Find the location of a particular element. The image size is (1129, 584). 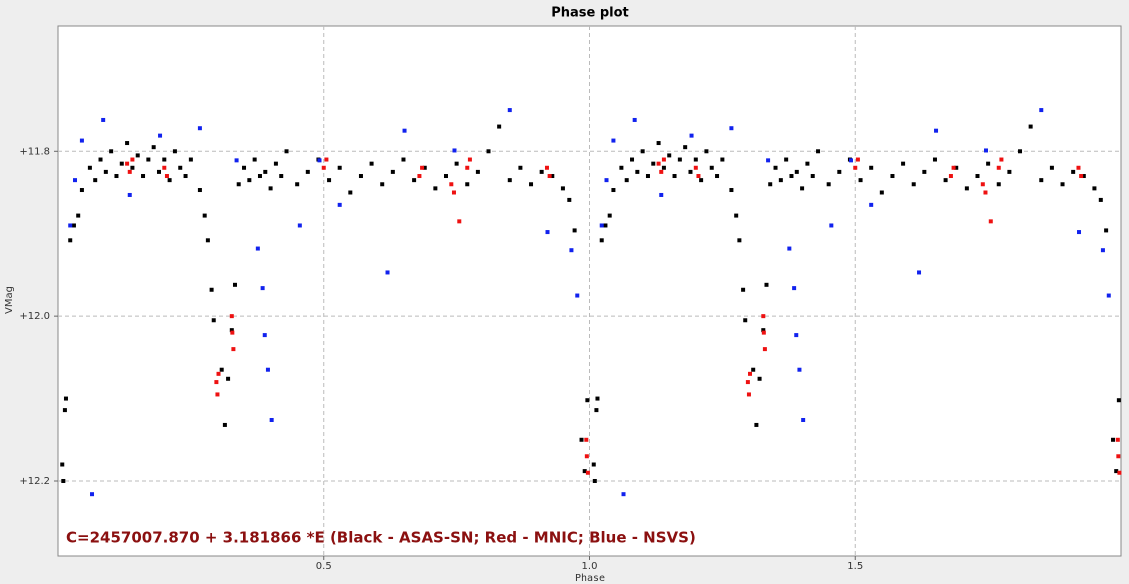

chart-title: Phase plot is located at coordinates (590, 13).